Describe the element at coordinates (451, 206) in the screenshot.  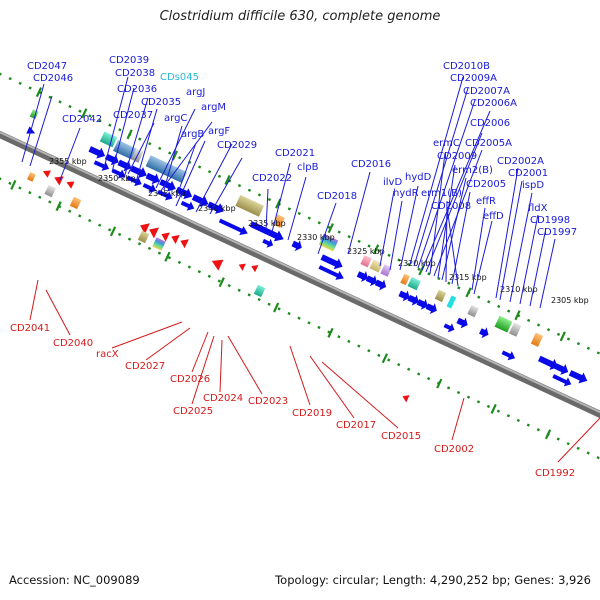
I see `gene-label: CD2008` at that location.